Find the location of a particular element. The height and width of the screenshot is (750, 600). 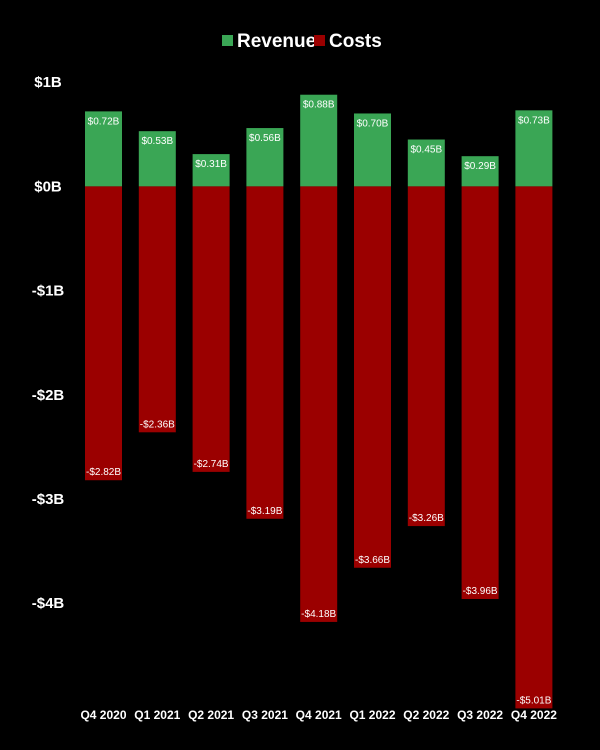

bar-costs-q3-2022 is located at coordinates (480, 393).